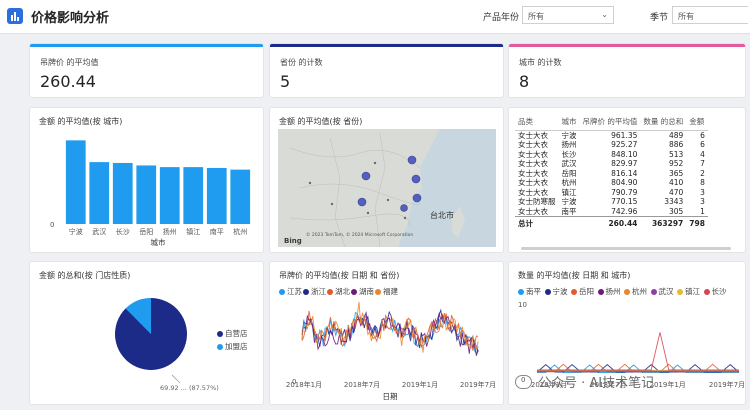  I want to click on y-tick-label: 0, so click(294, 382).